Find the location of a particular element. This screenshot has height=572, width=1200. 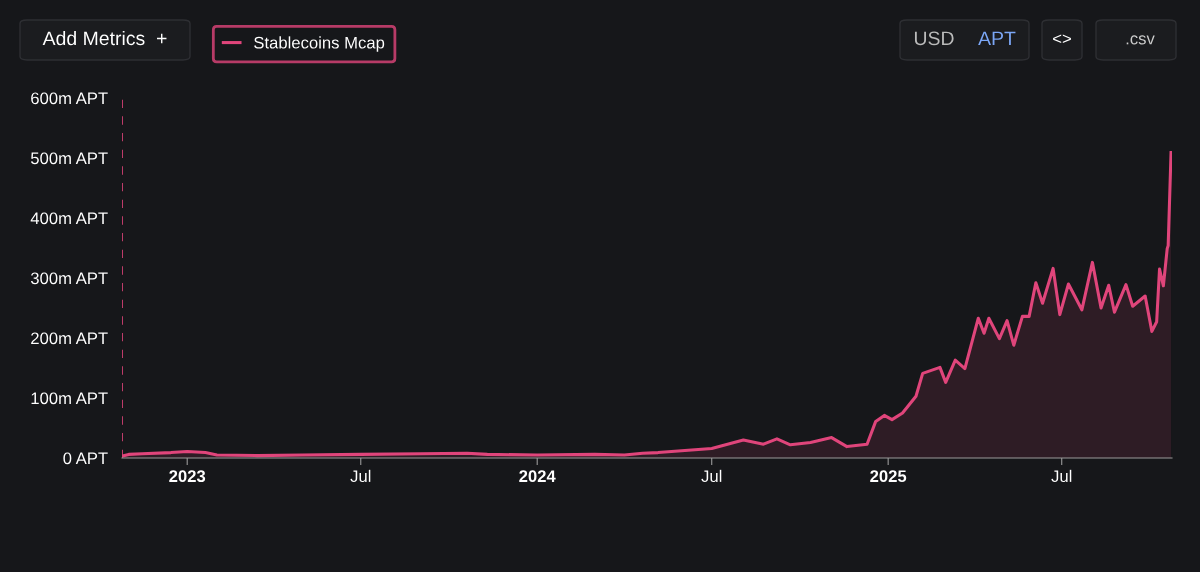

y-tick-label: 600m APT is located at coordinates (69, 98).